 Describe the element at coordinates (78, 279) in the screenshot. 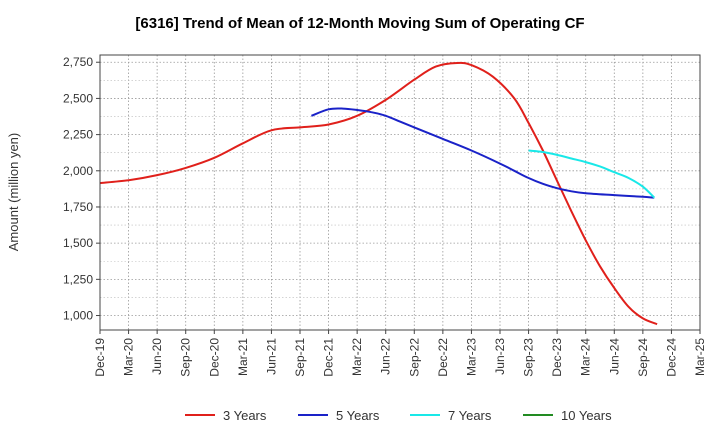

I see `y-tick-label: 1,250` at that location.